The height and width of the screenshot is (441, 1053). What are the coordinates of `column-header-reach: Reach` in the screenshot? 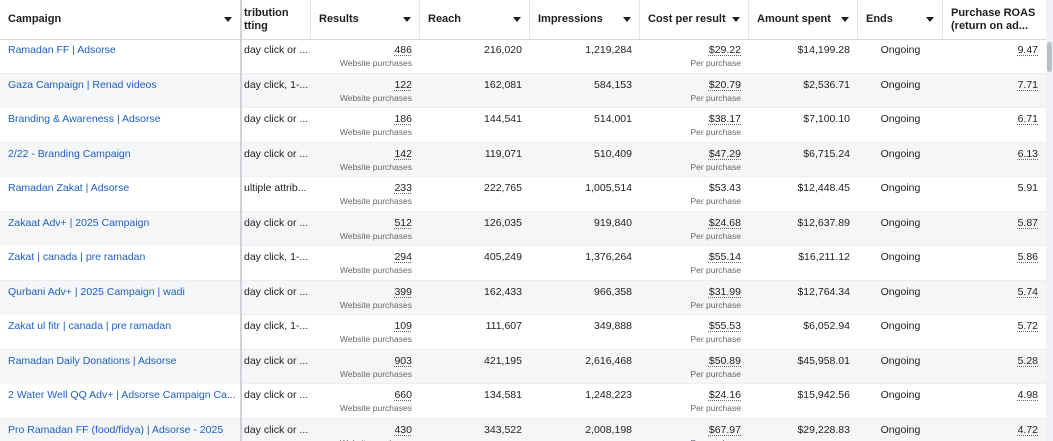 It's located at (475, 19).